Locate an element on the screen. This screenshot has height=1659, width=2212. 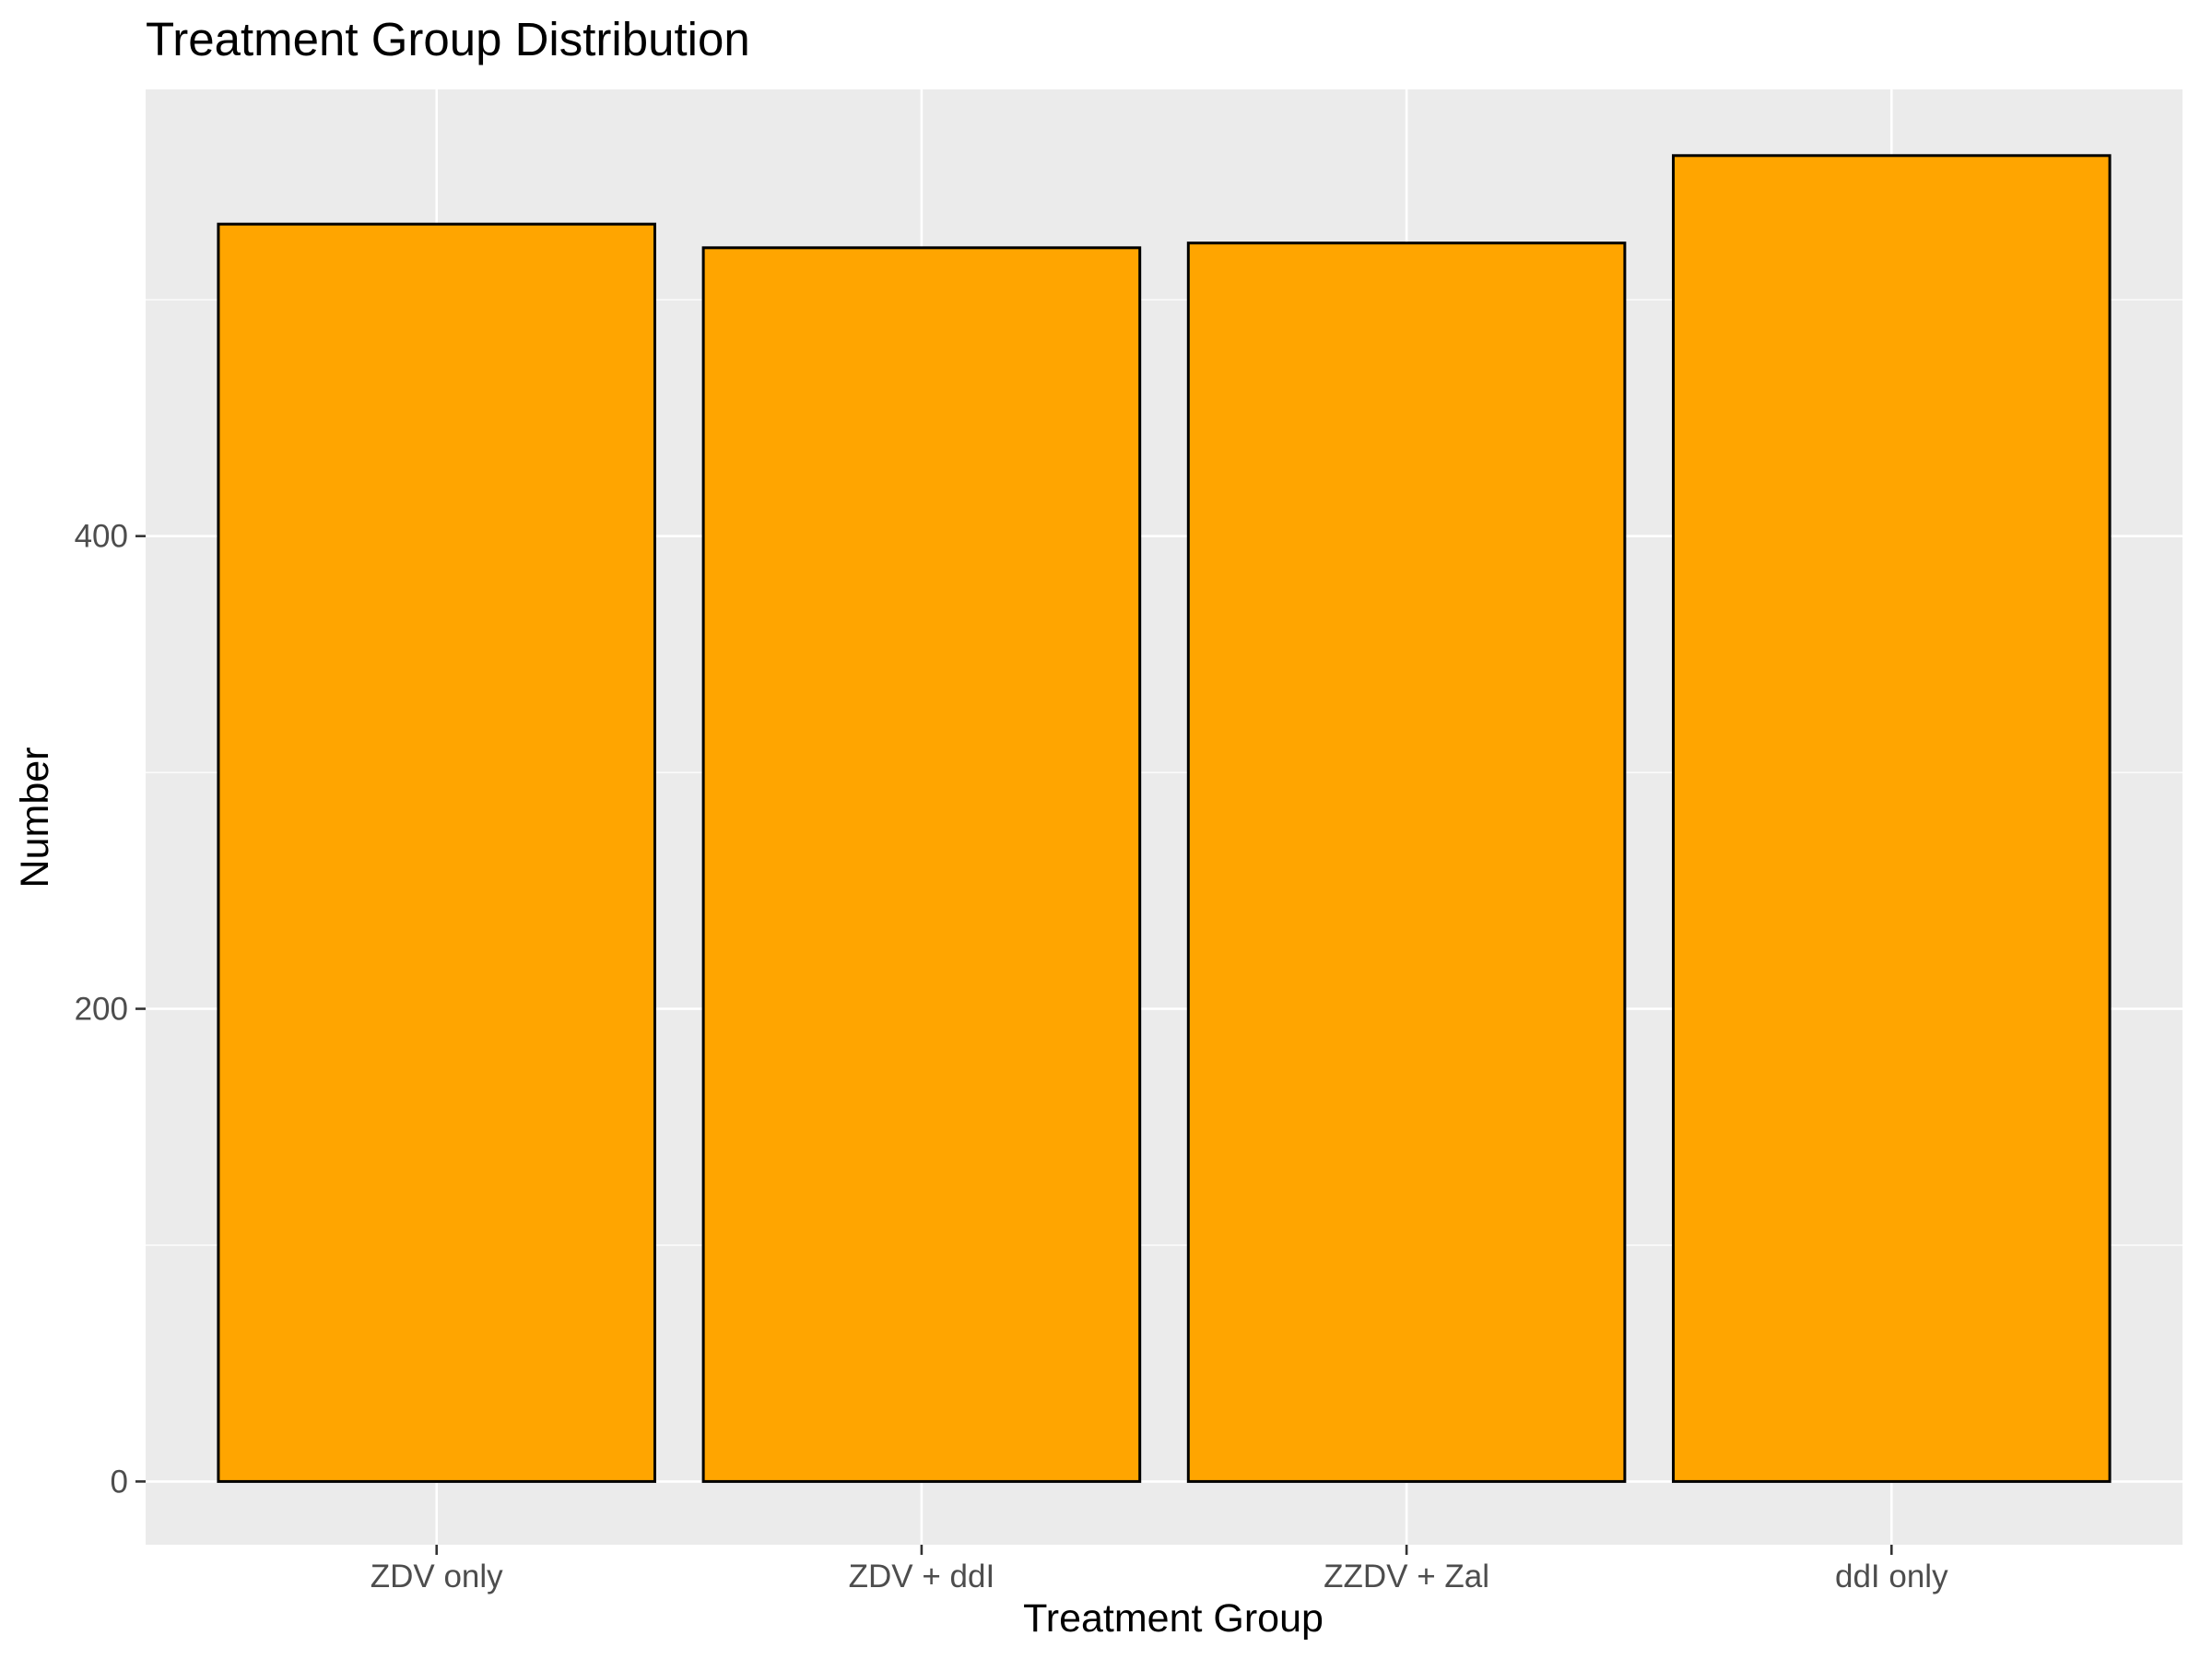
x-tick-label: ZZDV + Zal is located at coordinates (1406, 1576).